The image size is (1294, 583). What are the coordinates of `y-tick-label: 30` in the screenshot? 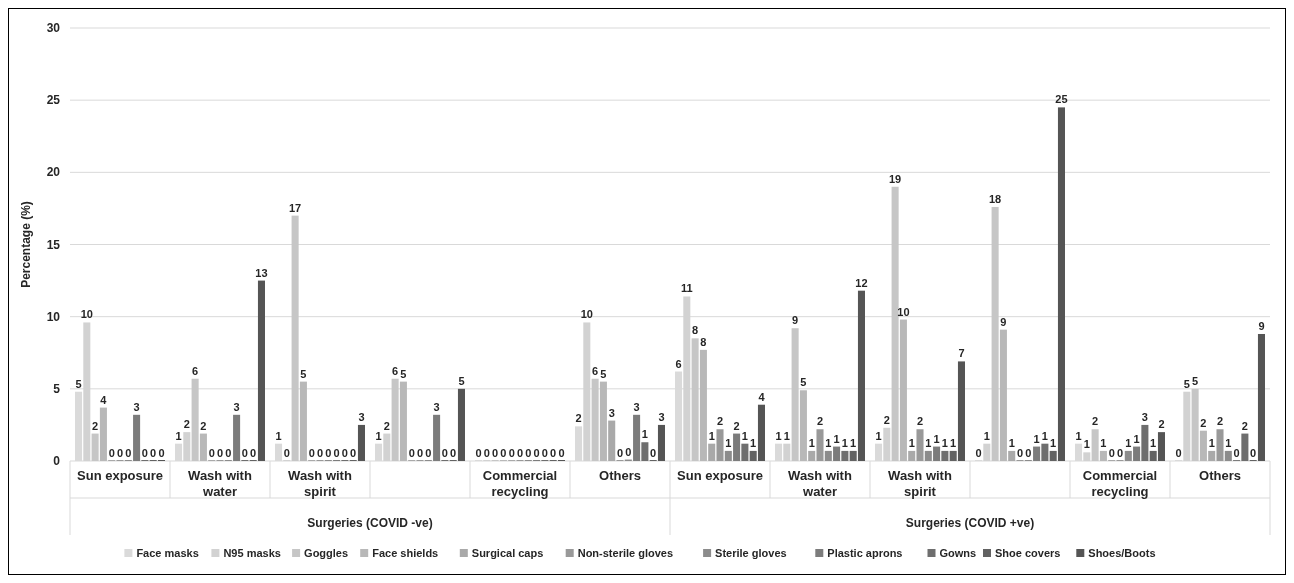 It's located at (53, 28).